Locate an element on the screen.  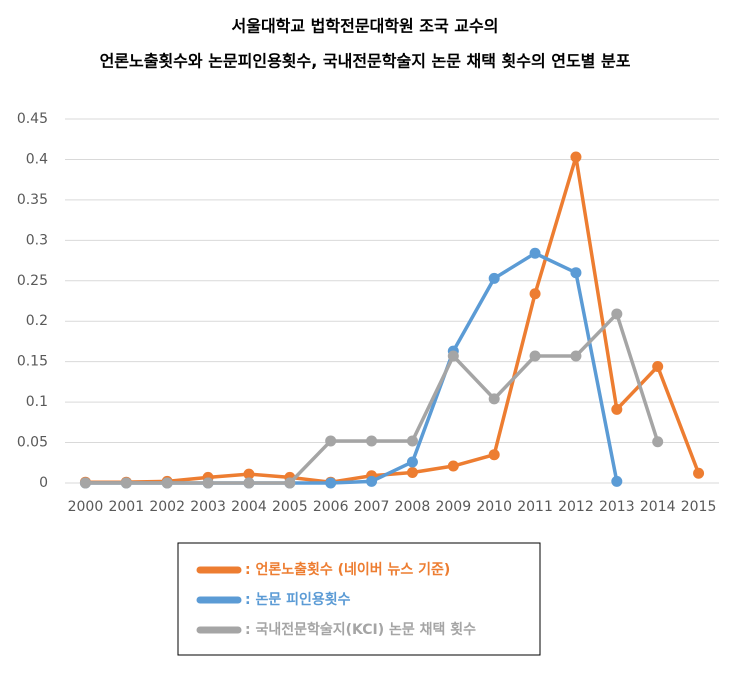
x-tick-label: 2011 is located at coordinates (535, 507).